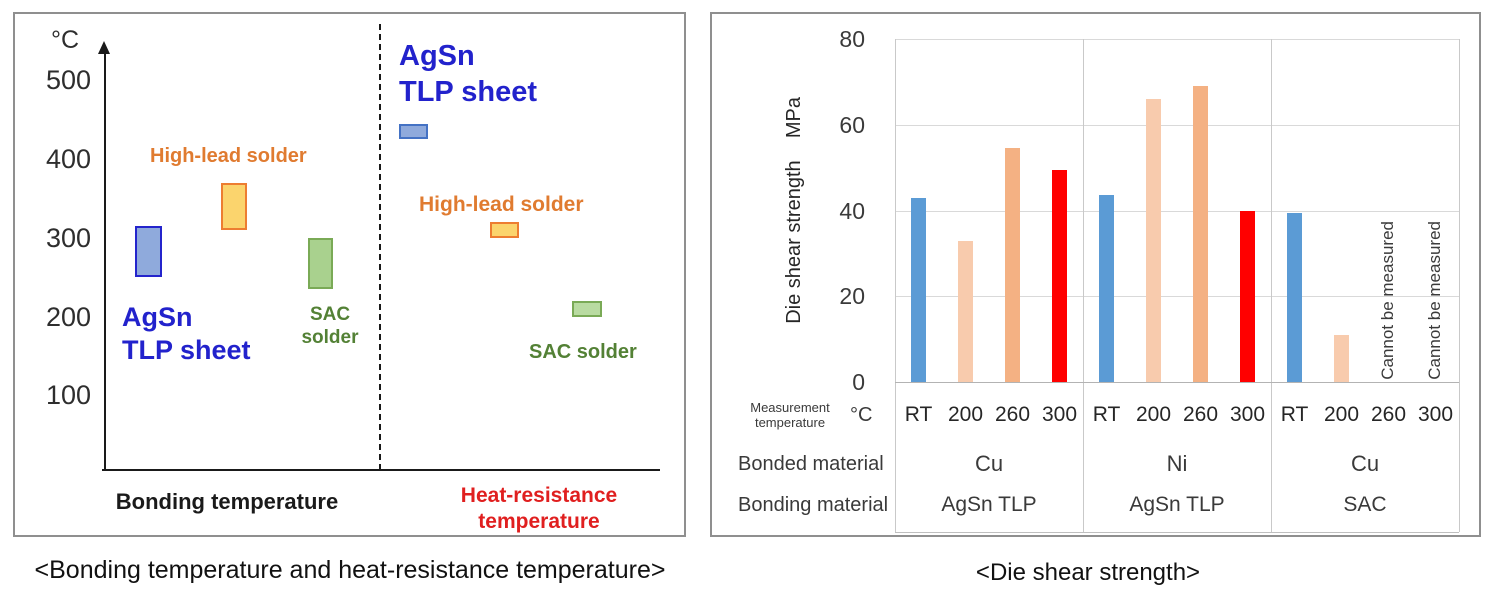  What do you see at coordinates (861, 415) in the screenshot?
I see `x-axis-unit-label: °C` at bounding box center [861, 415].